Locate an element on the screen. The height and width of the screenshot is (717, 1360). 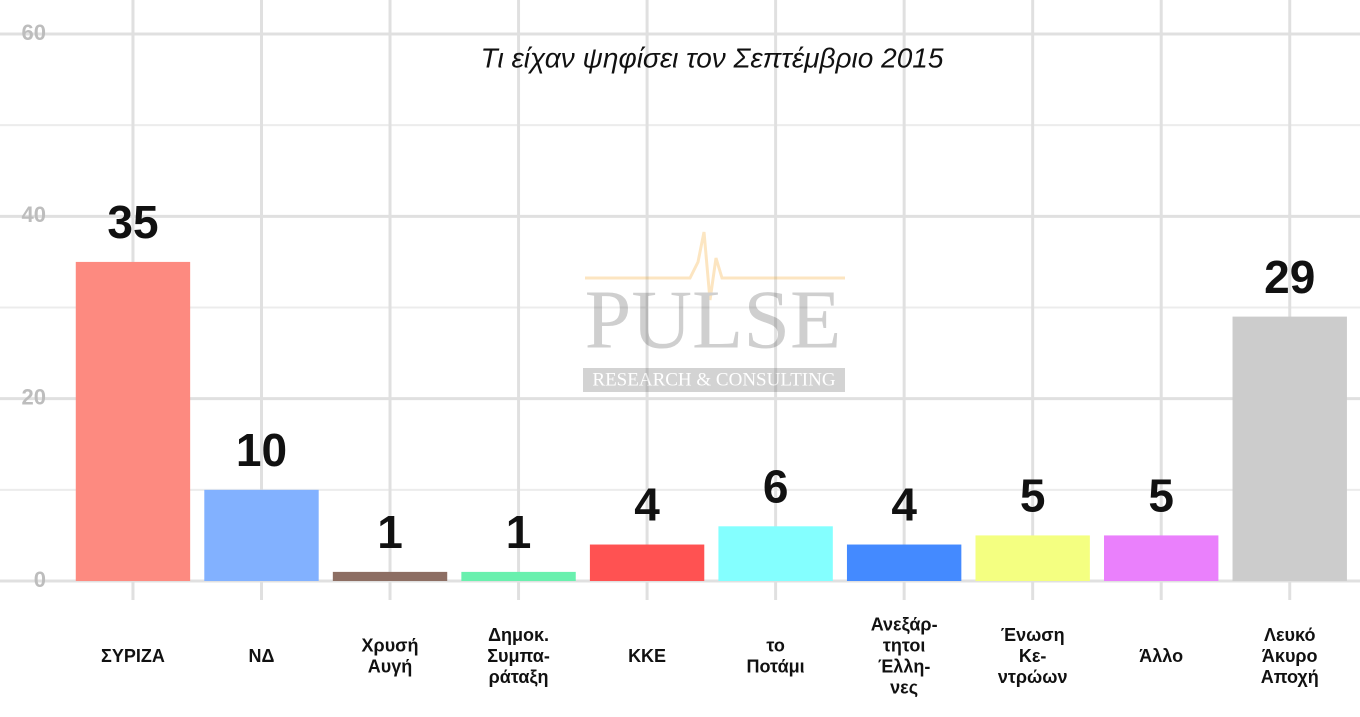
x-tick-label: ΣΥΡΙΖΑ is located at coordinates (133, 656).